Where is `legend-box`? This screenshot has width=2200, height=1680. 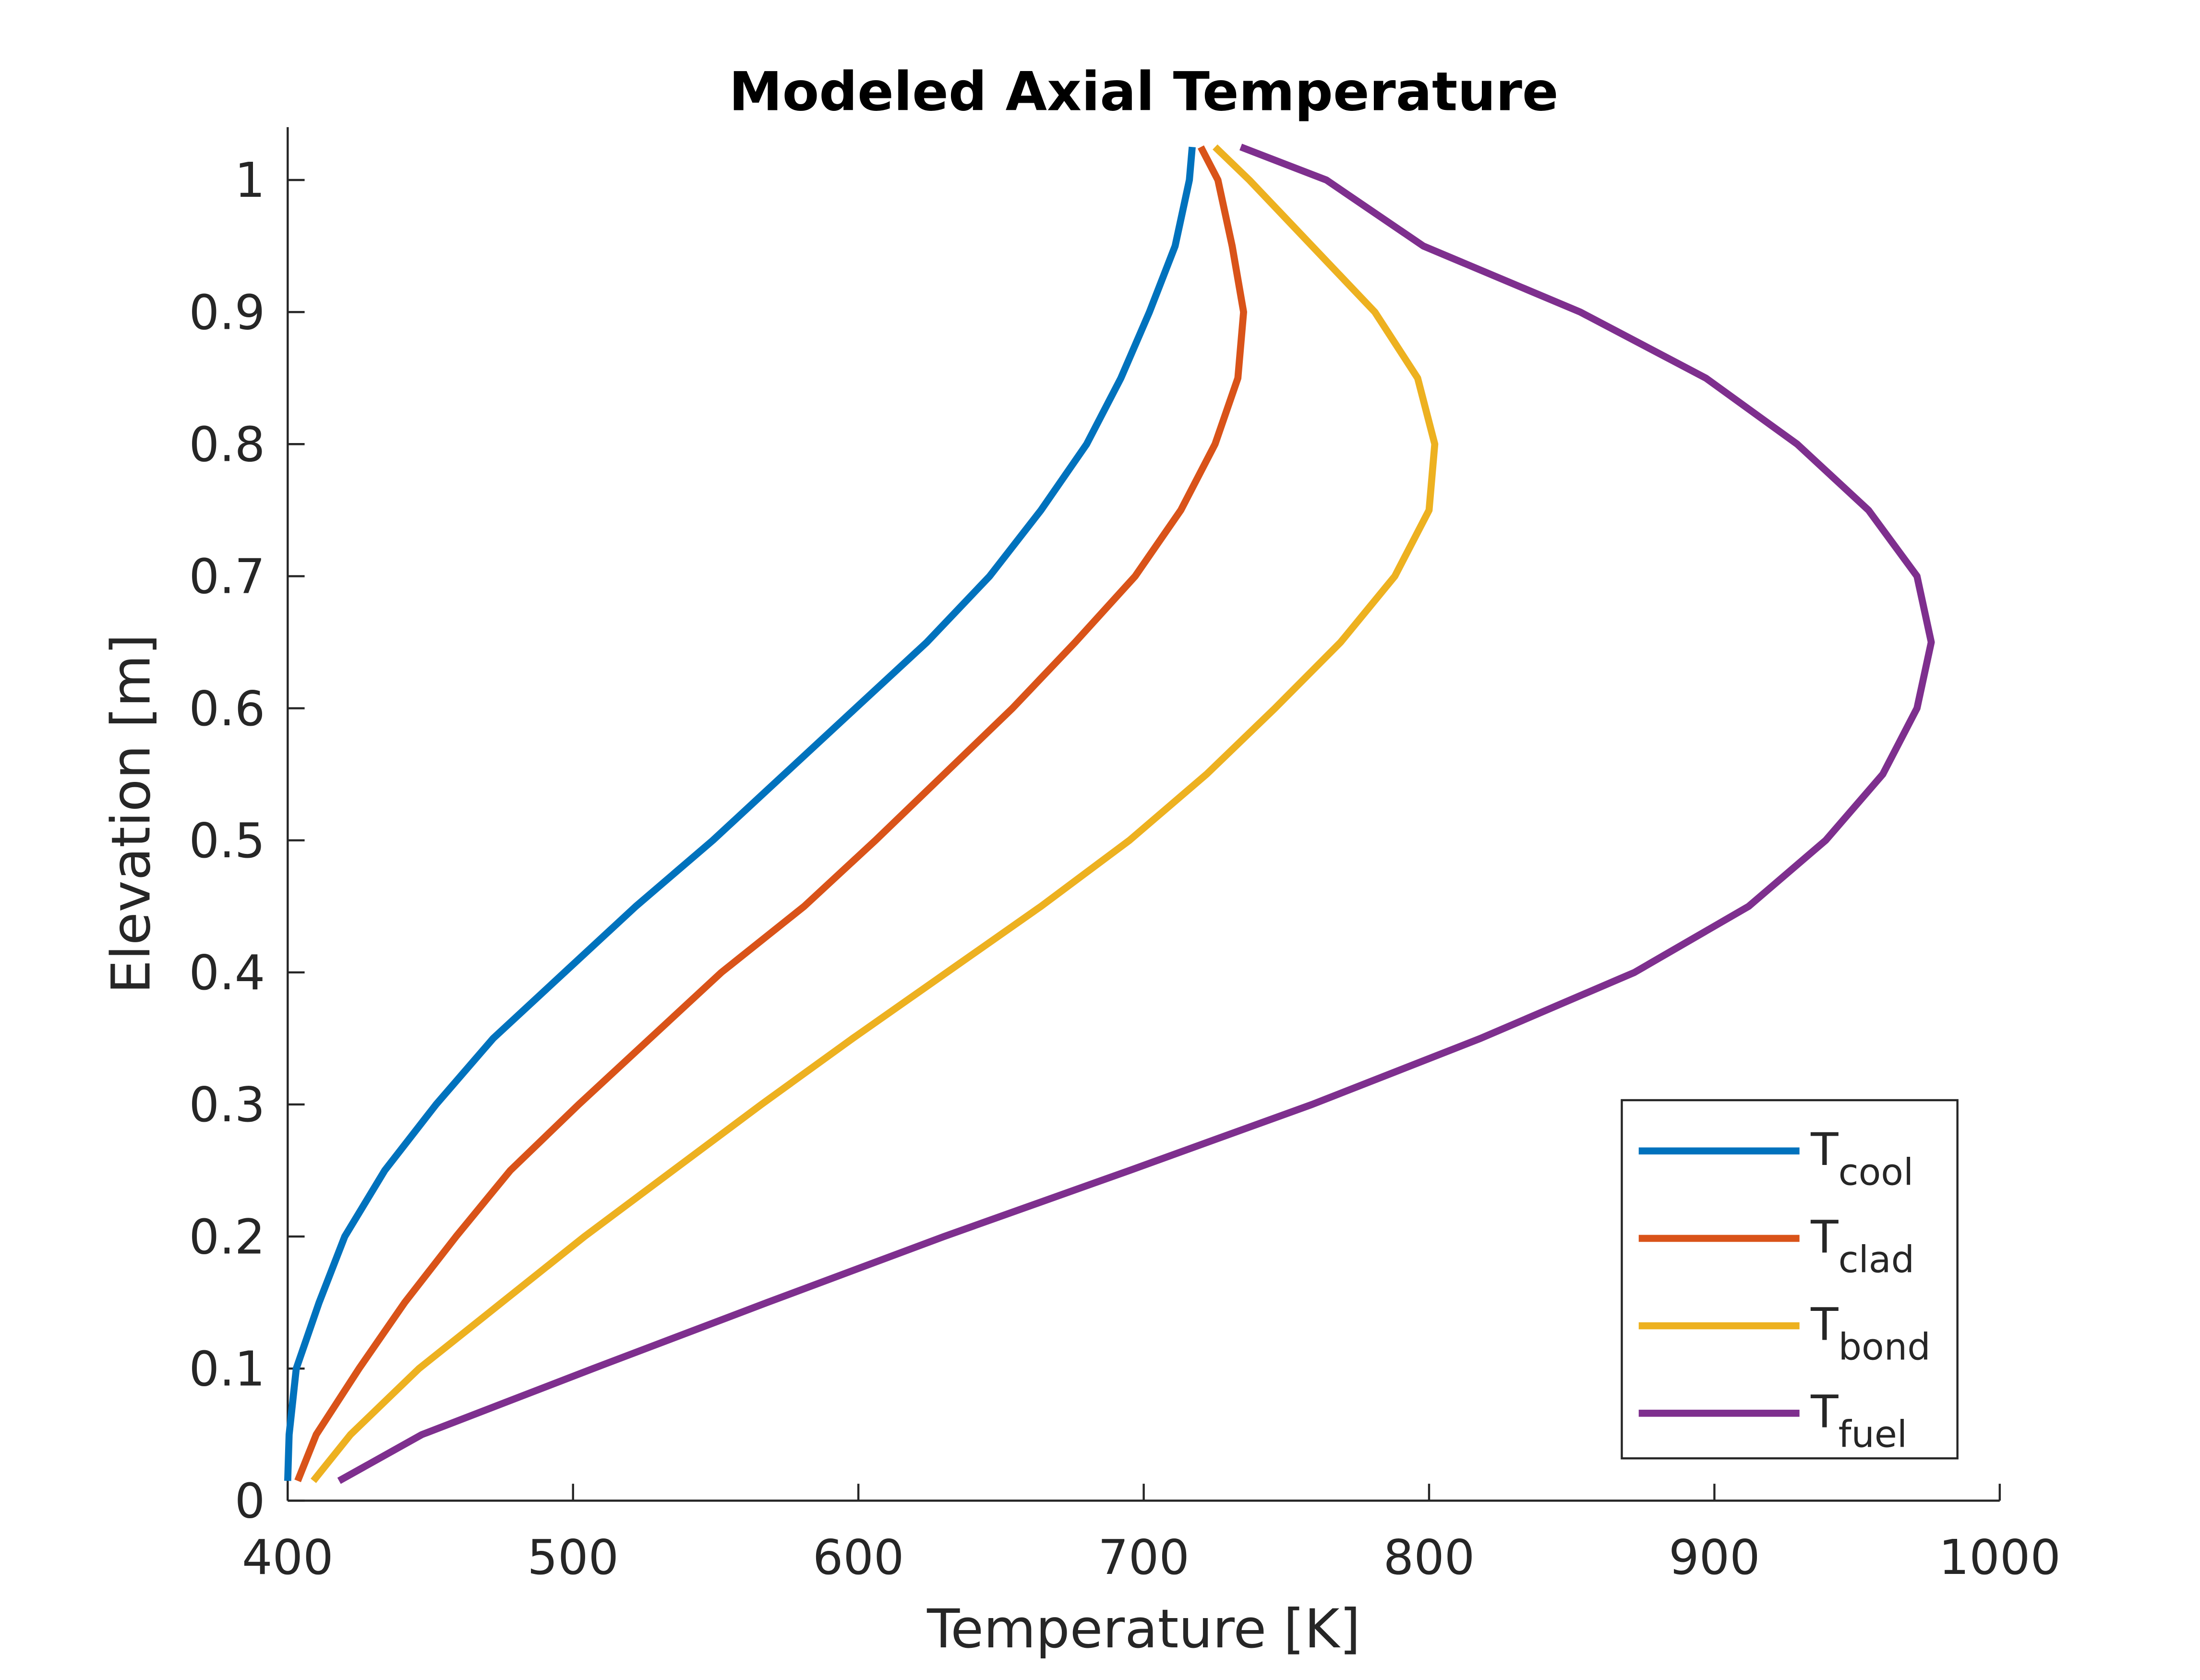 legend-box is located at coordinates (1790, 1279).